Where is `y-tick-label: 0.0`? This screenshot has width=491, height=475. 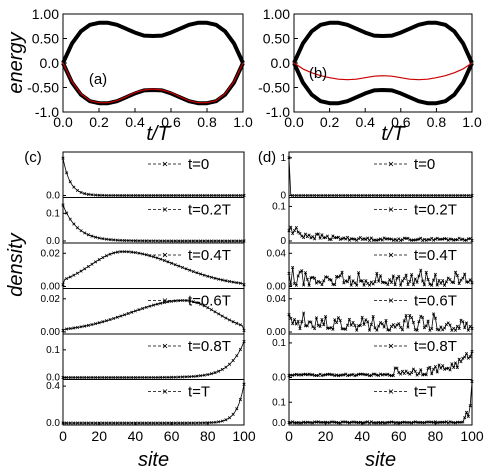
y-tick-label: 0.0 is located at coordinates (53, 241).